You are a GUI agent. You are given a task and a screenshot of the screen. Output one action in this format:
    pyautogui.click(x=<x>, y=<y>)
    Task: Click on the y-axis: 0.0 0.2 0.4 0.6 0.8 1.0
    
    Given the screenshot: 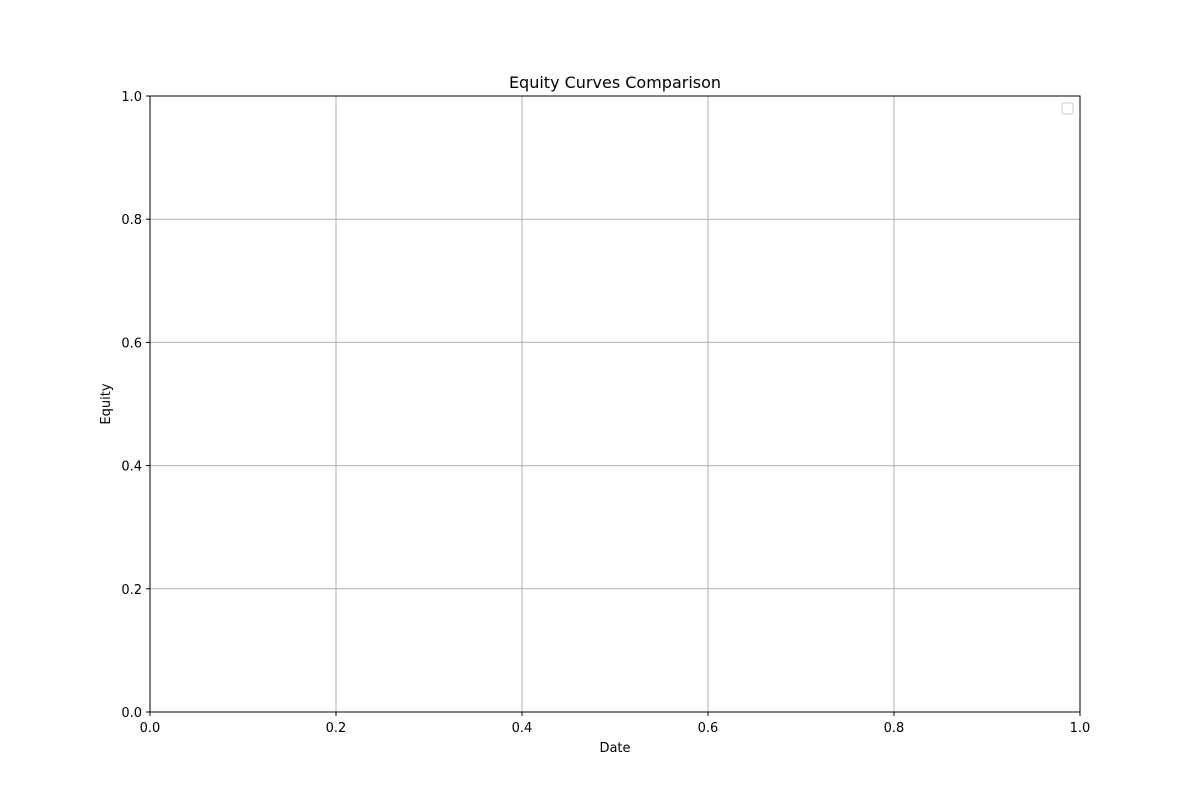 What is the action you would take?
    pyautogui.click(x=135, y=405)
    